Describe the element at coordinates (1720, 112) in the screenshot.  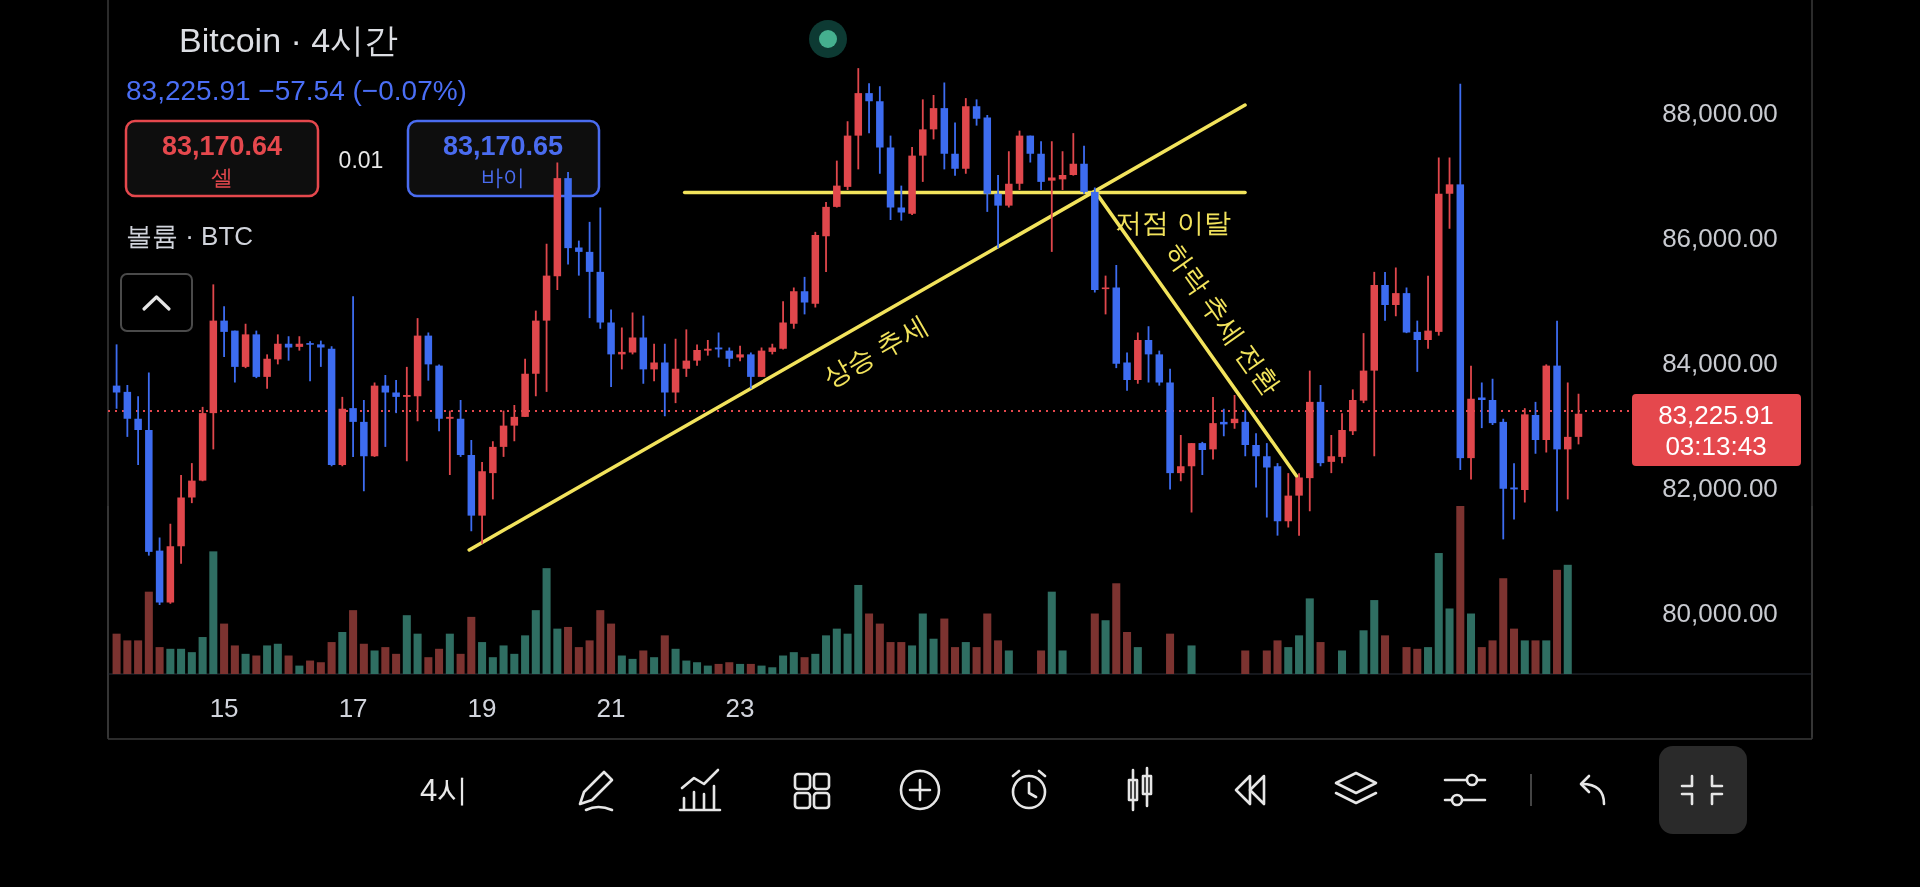
I see `y-tick-label: 88,000.00` at that location.